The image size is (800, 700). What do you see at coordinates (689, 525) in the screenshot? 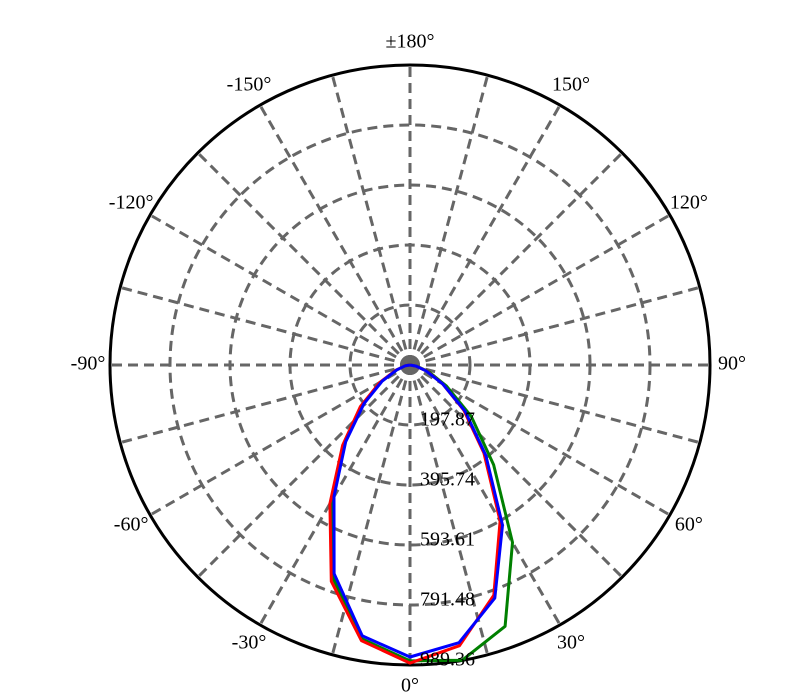
I see `theta-tick-label: 60°` at bounding box center [689, 525].